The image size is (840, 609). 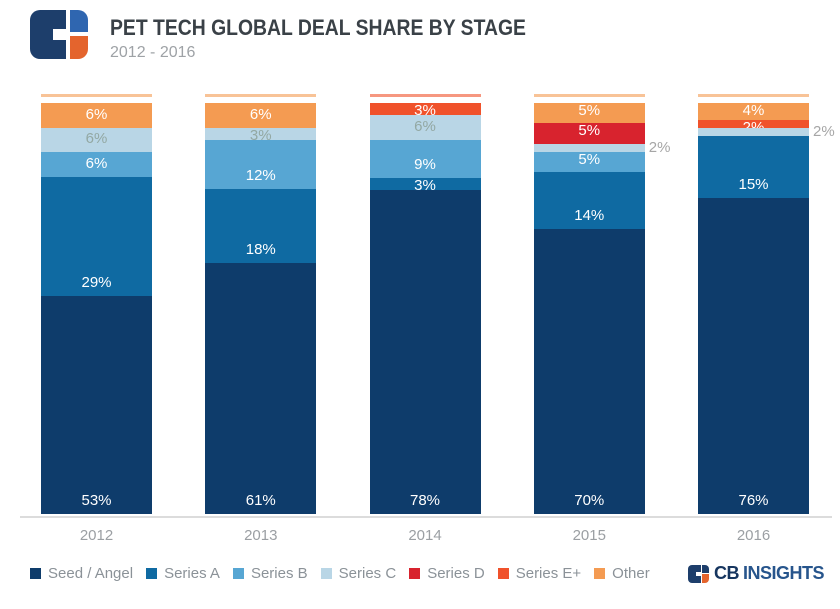 I want to click on segment-seriesC-2012: 6%, so click(x=96, y=140).